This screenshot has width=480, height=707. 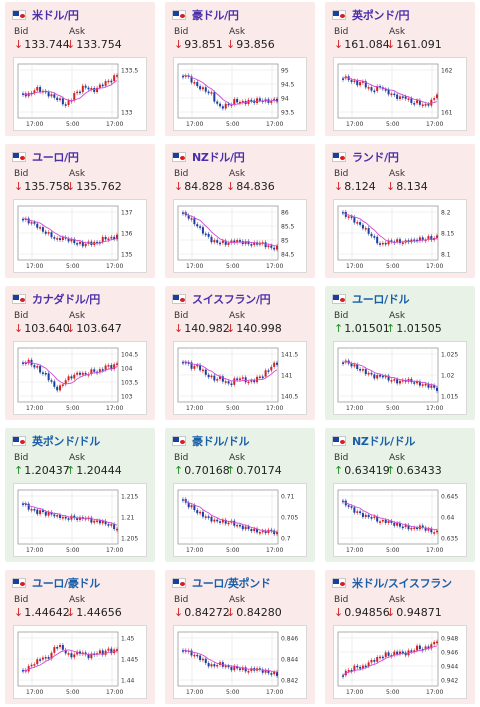 What do you see at coordinates (381, 299) in the screenshot?
I see `currency-pair-title: ユーロ/ドル` at bounding box center [381, 299].